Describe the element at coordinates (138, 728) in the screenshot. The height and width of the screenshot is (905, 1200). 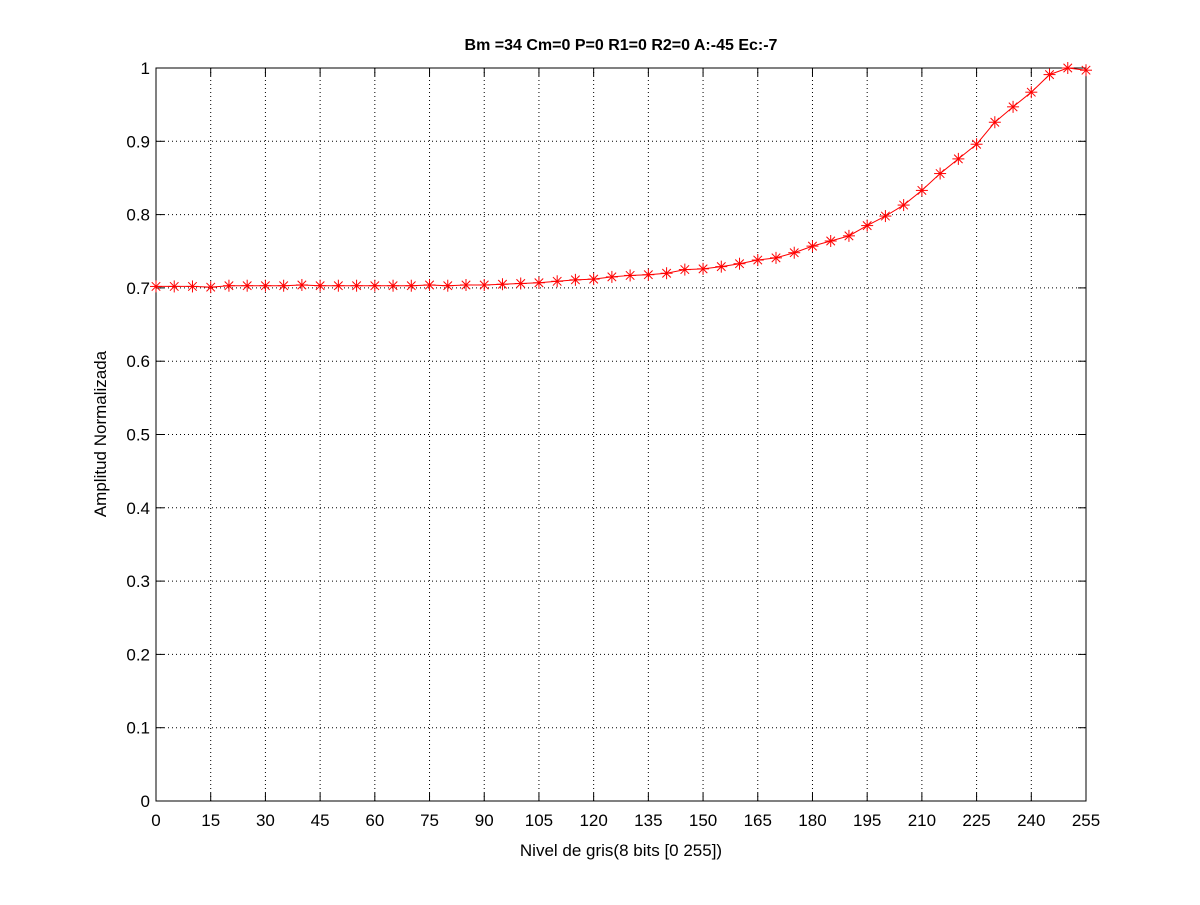
I see `y-tick-label: 0.1` at that location.